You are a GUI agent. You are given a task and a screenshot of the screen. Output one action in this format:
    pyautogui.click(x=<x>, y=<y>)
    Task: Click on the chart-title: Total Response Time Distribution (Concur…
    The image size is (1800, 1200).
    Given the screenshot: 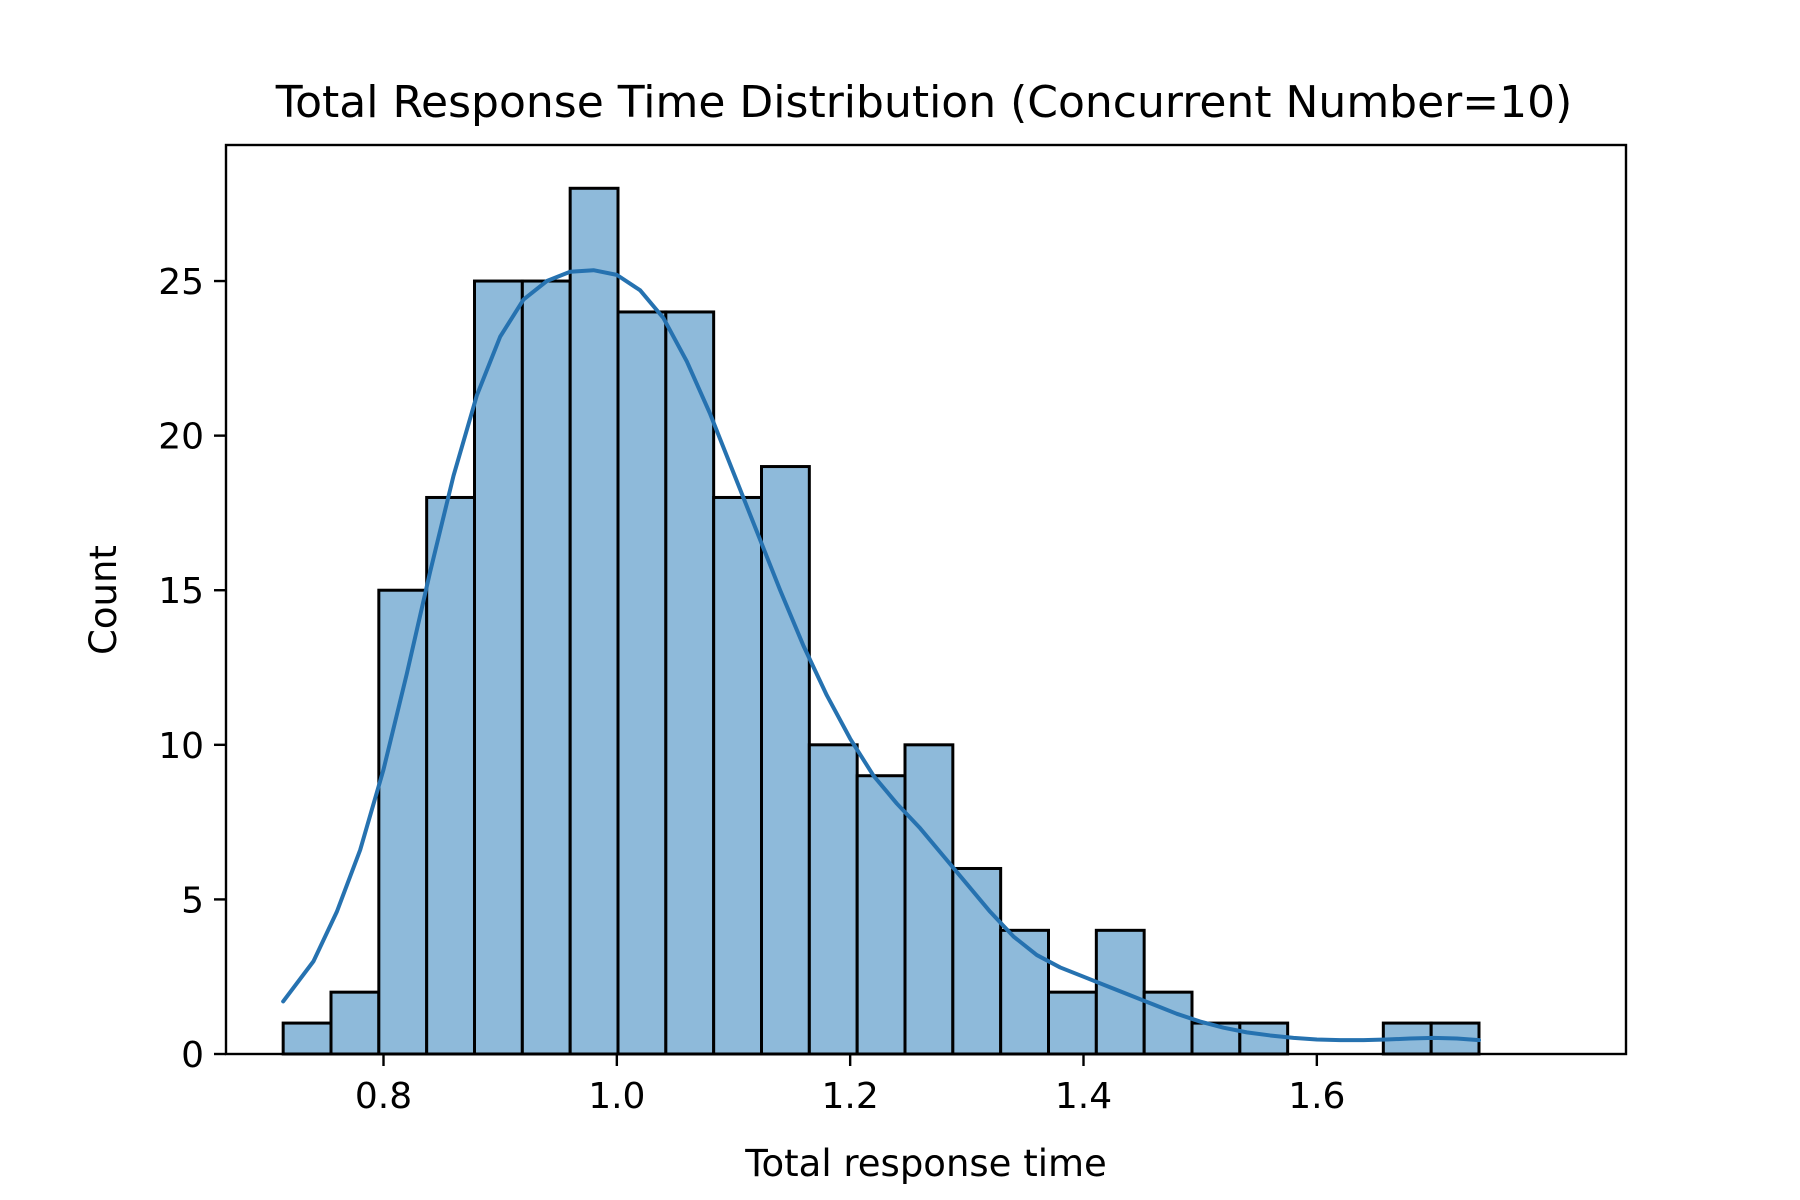 What is the action you would take?
    pyautogui.click(x=924, y=102)
    